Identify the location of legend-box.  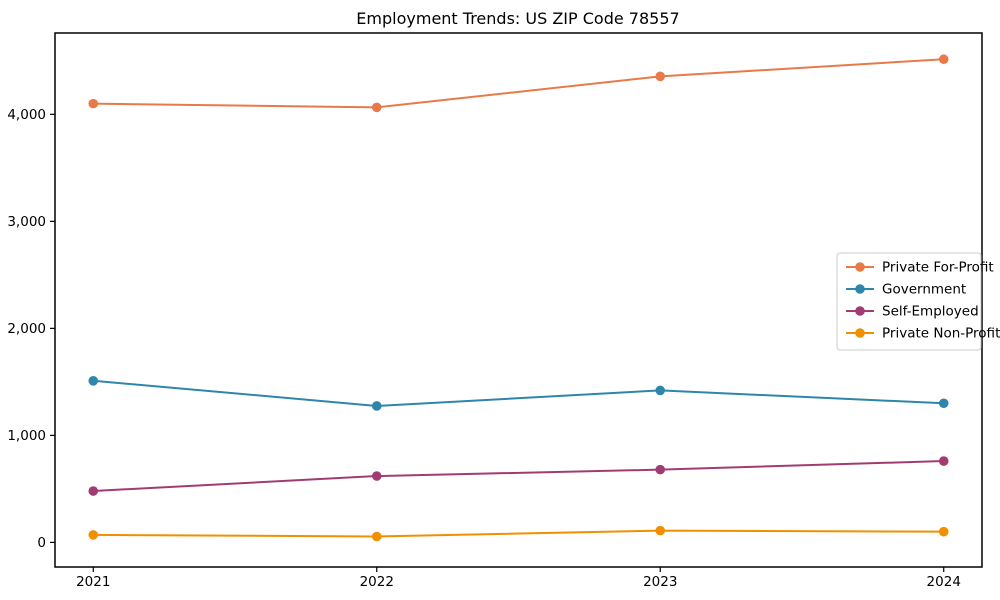
(909, 301).